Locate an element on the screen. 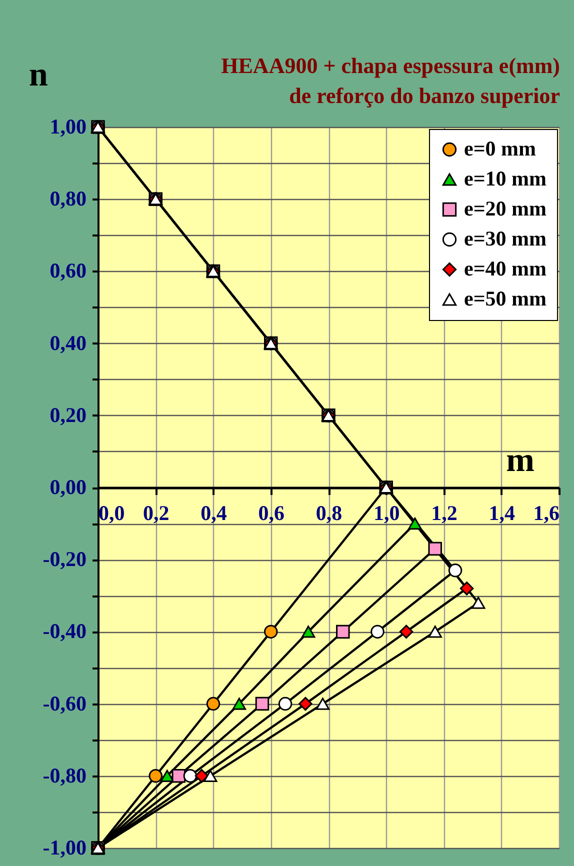 This screenshot has height=866, width=574. y-tick-label: -0,20 is located at coordinates (64, 559).